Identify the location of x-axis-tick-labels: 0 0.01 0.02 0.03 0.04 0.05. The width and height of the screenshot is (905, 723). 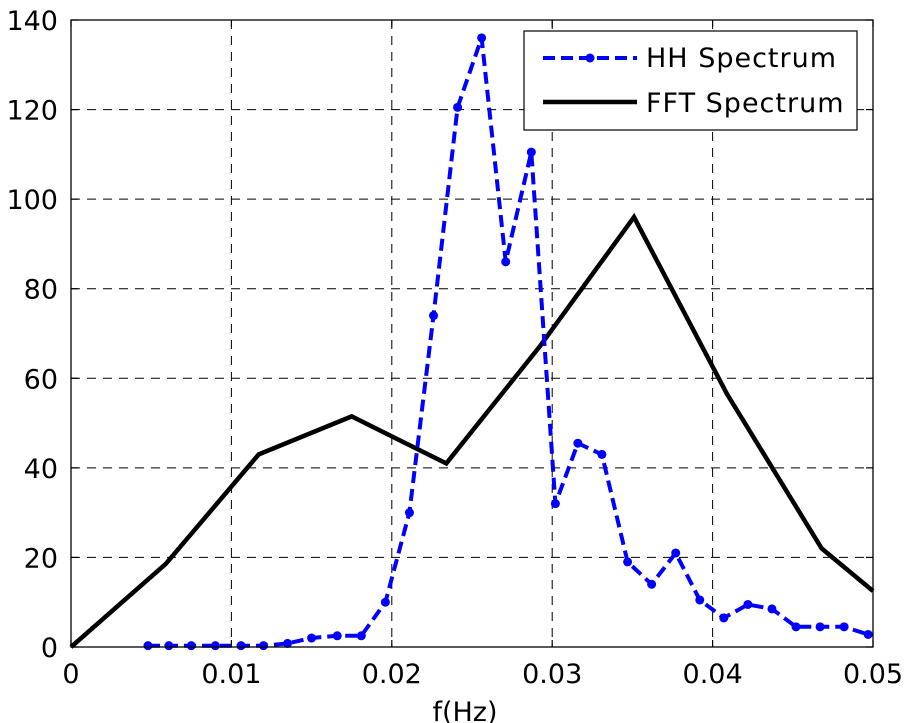
(482, 674).